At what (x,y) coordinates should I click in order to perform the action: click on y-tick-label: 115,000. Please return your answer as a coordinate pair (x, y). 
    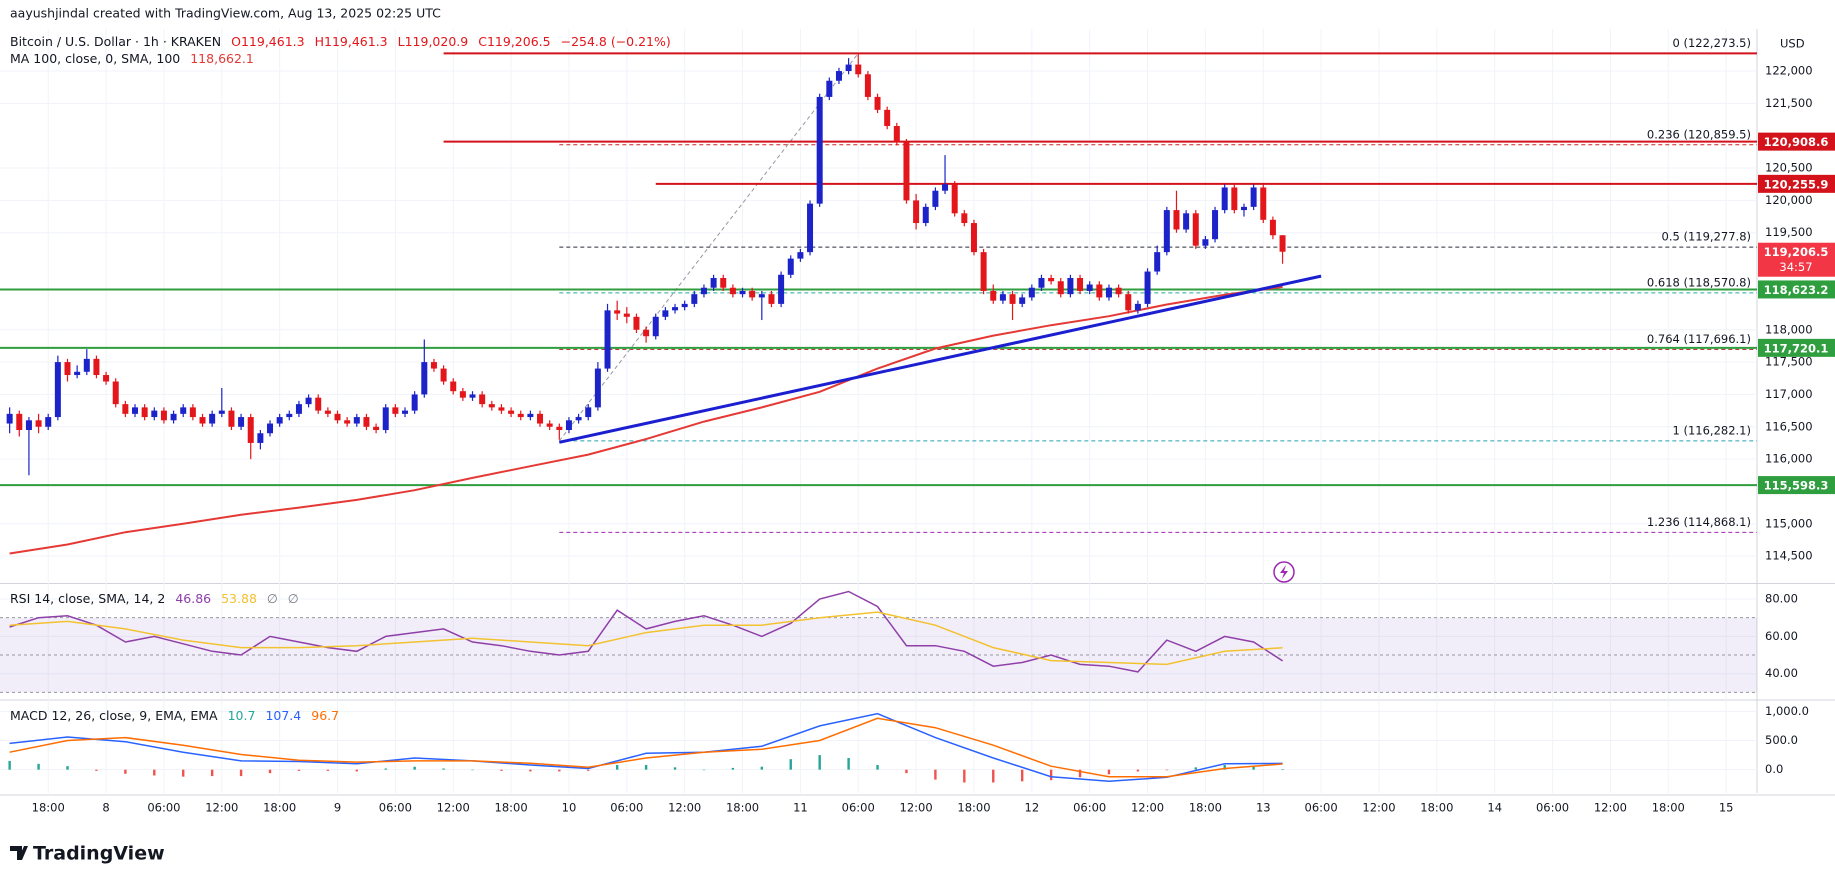
    Looking at the image, I should click on (1789, 523).